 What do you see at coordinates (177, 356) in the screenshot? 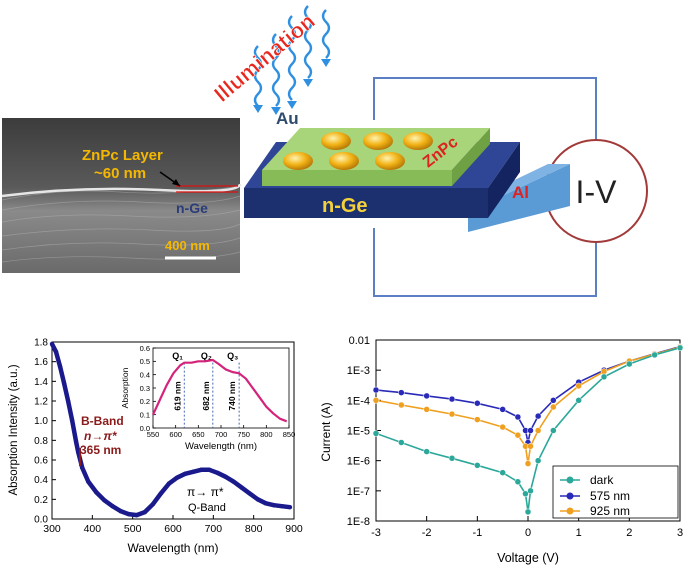
I see `inset-peak-label: Q₁` at bounding box center [177, 356].